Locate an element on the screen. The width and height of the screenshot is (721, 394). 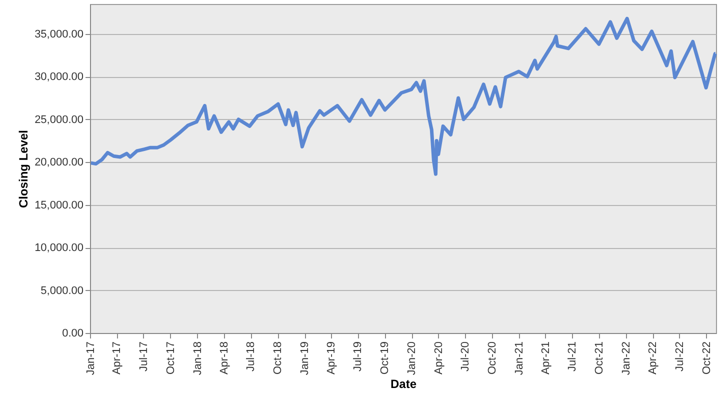
y-tick-label: 10,000.00 is located at coordinates (59, 248).